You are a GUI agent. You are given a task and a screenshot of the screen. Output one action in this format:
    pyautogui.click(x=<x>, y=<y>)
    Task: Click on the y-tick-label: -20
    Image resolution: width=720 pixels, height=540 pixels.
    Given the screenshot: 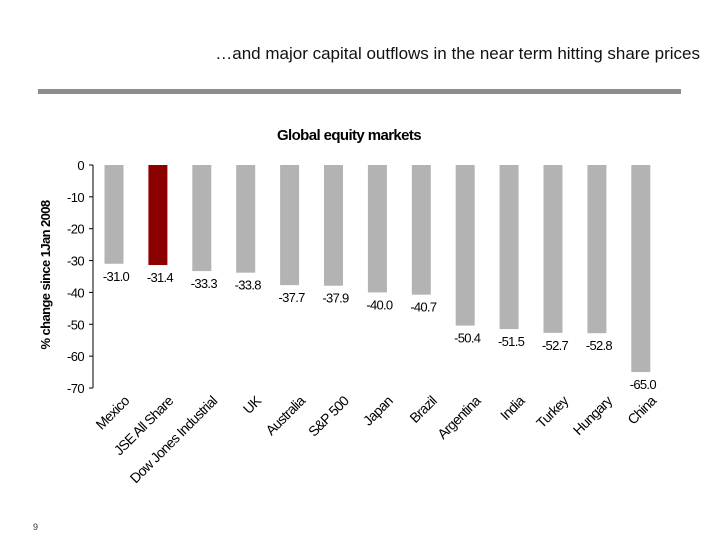 What is the action you would take?
    pyautogui.click(x=75, y=229)
    